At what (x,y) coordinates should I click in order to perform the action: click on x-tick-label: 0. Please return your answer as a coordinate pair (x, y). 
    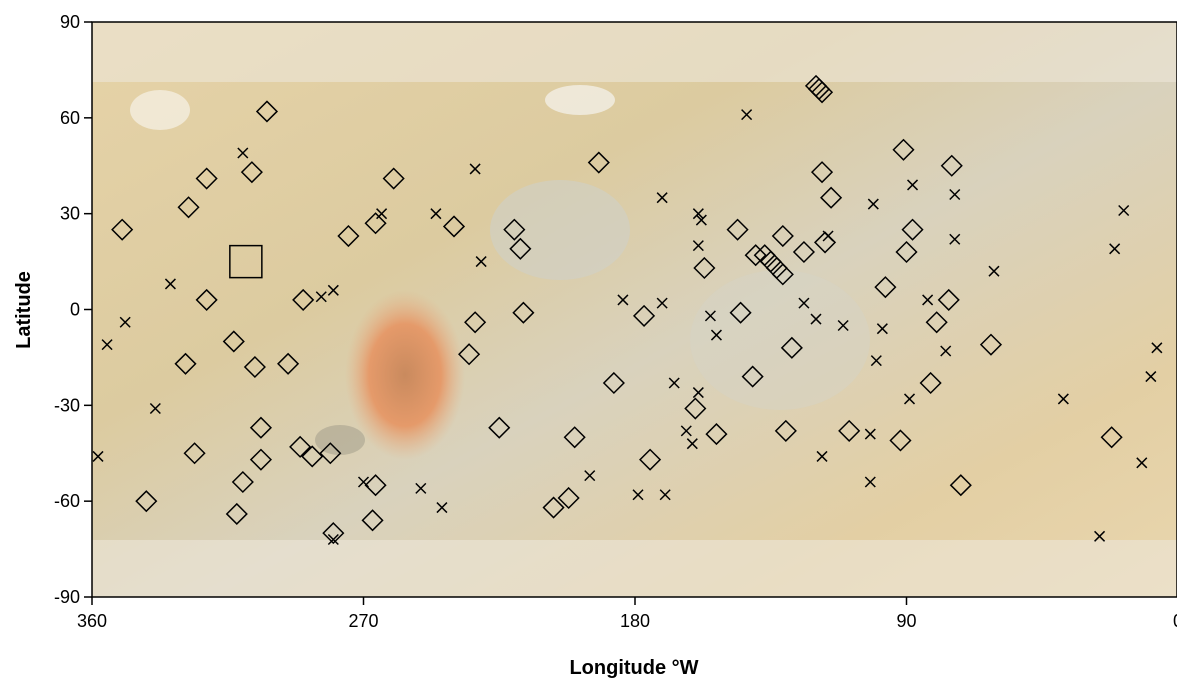
    Looking at the image, I should click on (1175, 621).